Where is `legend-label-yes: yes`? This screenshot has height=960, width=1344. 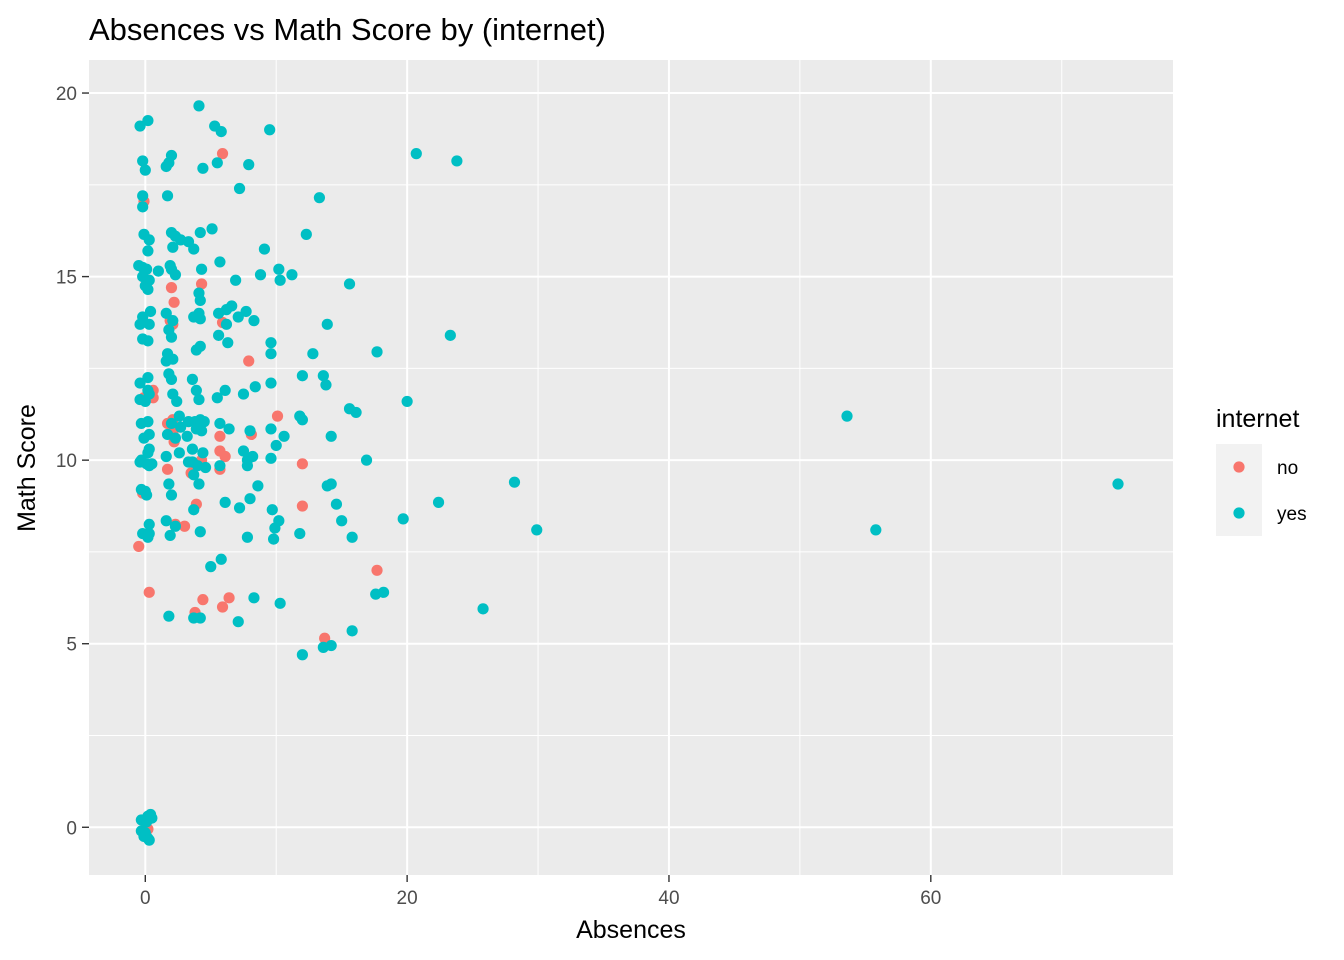 legend-label-yes: yes is located at coordinates (1292, 514).